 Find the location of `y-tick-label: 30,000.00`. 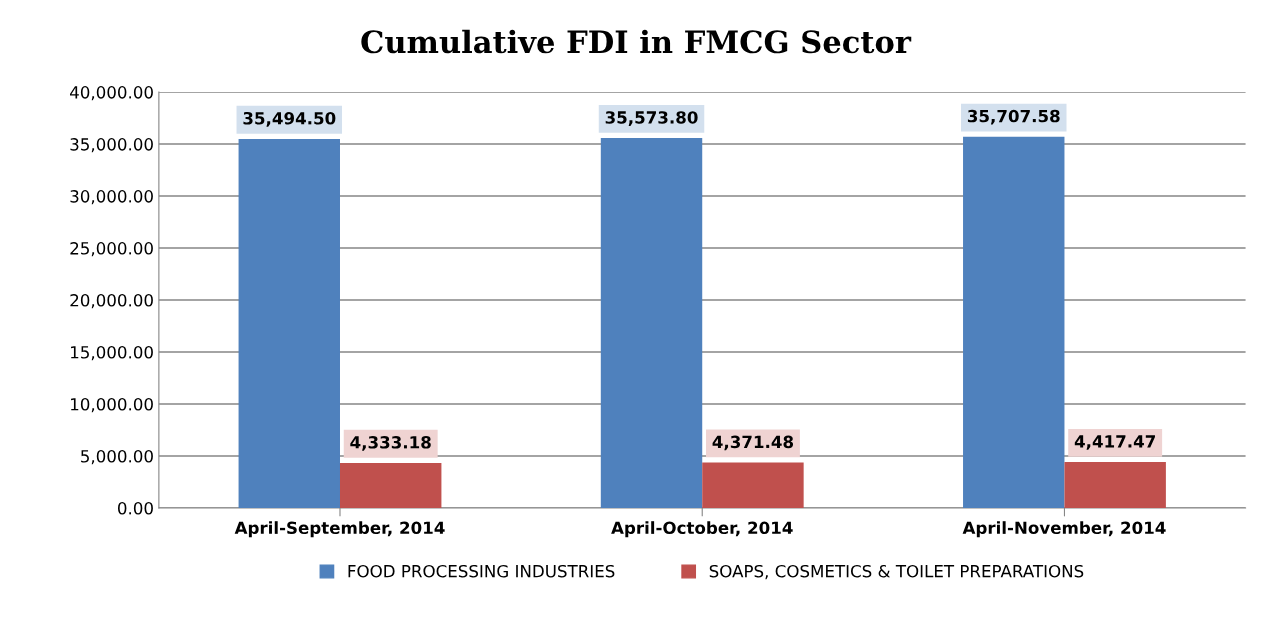

y-tick-label: 30,000.00 is located at coordinates (111, 197).